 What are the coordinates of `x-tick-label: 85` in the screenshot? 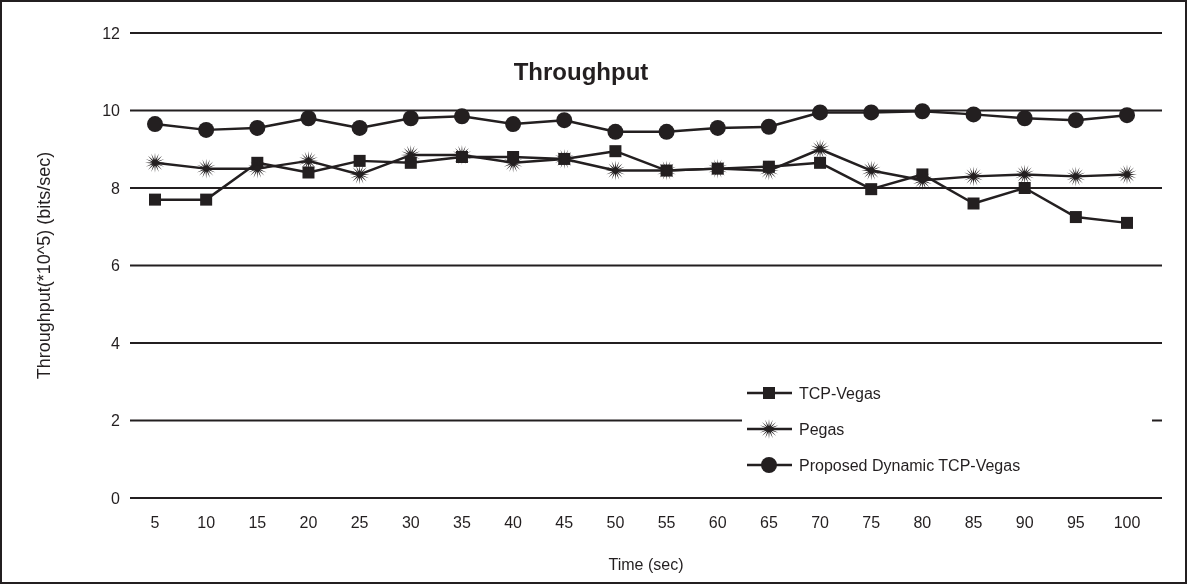 It's located at (973, 522).